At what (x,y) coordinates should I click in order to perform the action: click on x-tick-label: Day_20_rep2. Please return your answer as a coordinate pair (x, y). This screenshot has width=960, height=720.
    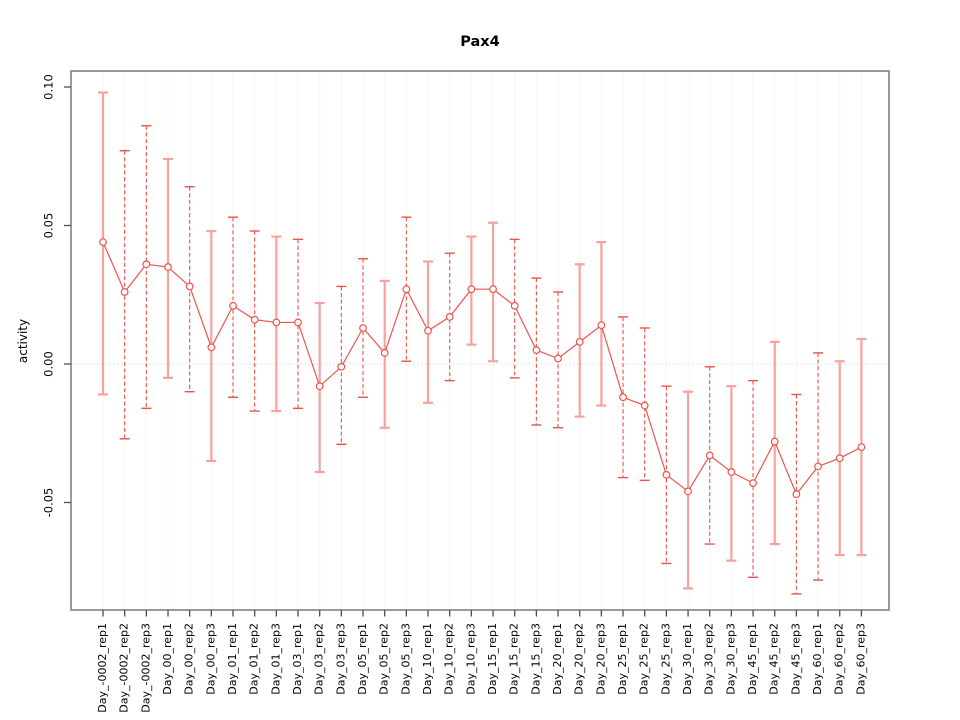
    Looking at the image, I should click on (579, 659).